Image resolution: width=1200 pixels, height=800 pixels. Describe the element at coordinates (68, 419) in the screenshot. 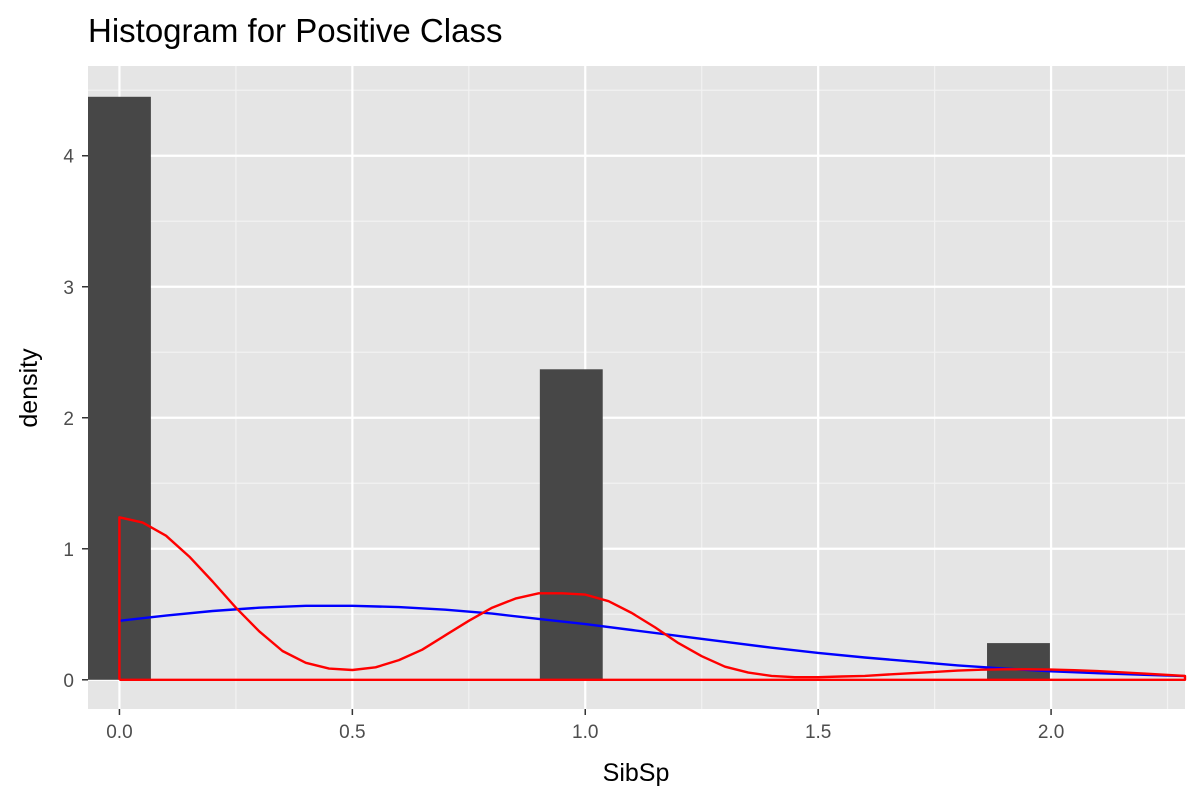

I see `y-tick-label: 2` at that location.